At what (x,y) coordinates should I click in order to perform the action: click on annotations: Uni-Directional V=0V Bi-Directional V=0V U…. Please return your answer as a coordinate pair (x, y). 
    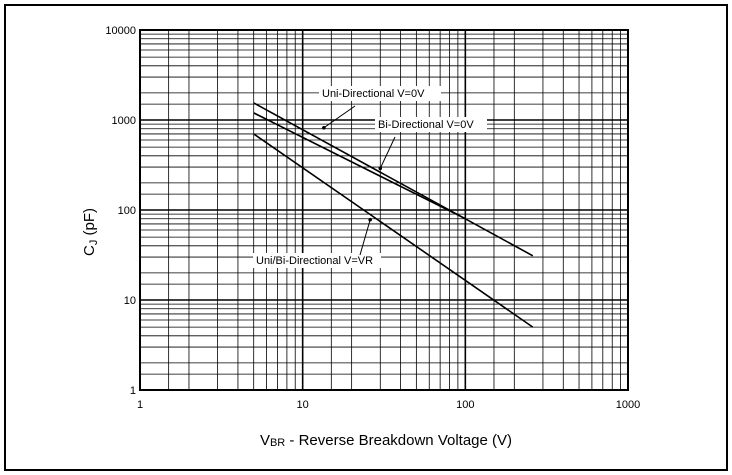
    Looking at the image, I should click on (370, 177).